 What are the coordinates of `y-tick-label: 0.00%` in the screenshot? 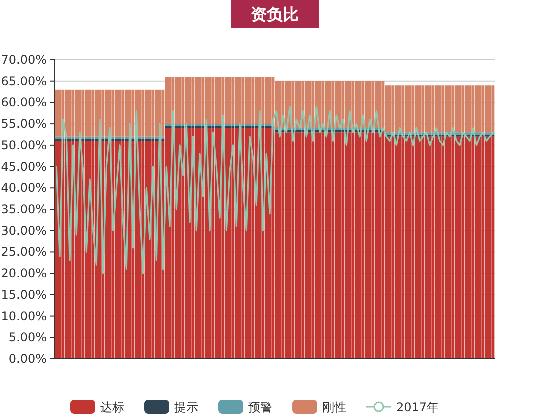 It's located at (27, 359).